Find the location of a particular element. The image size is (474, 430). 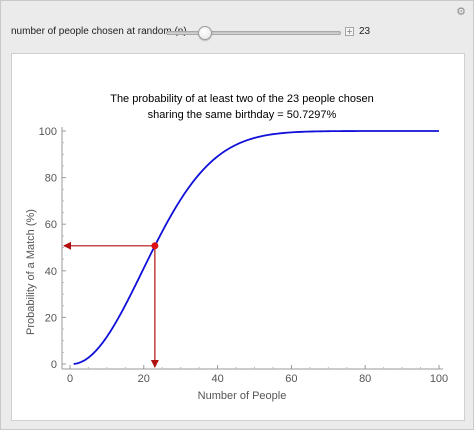

x-tick-label: 100 is located at coordinates (439, 379).